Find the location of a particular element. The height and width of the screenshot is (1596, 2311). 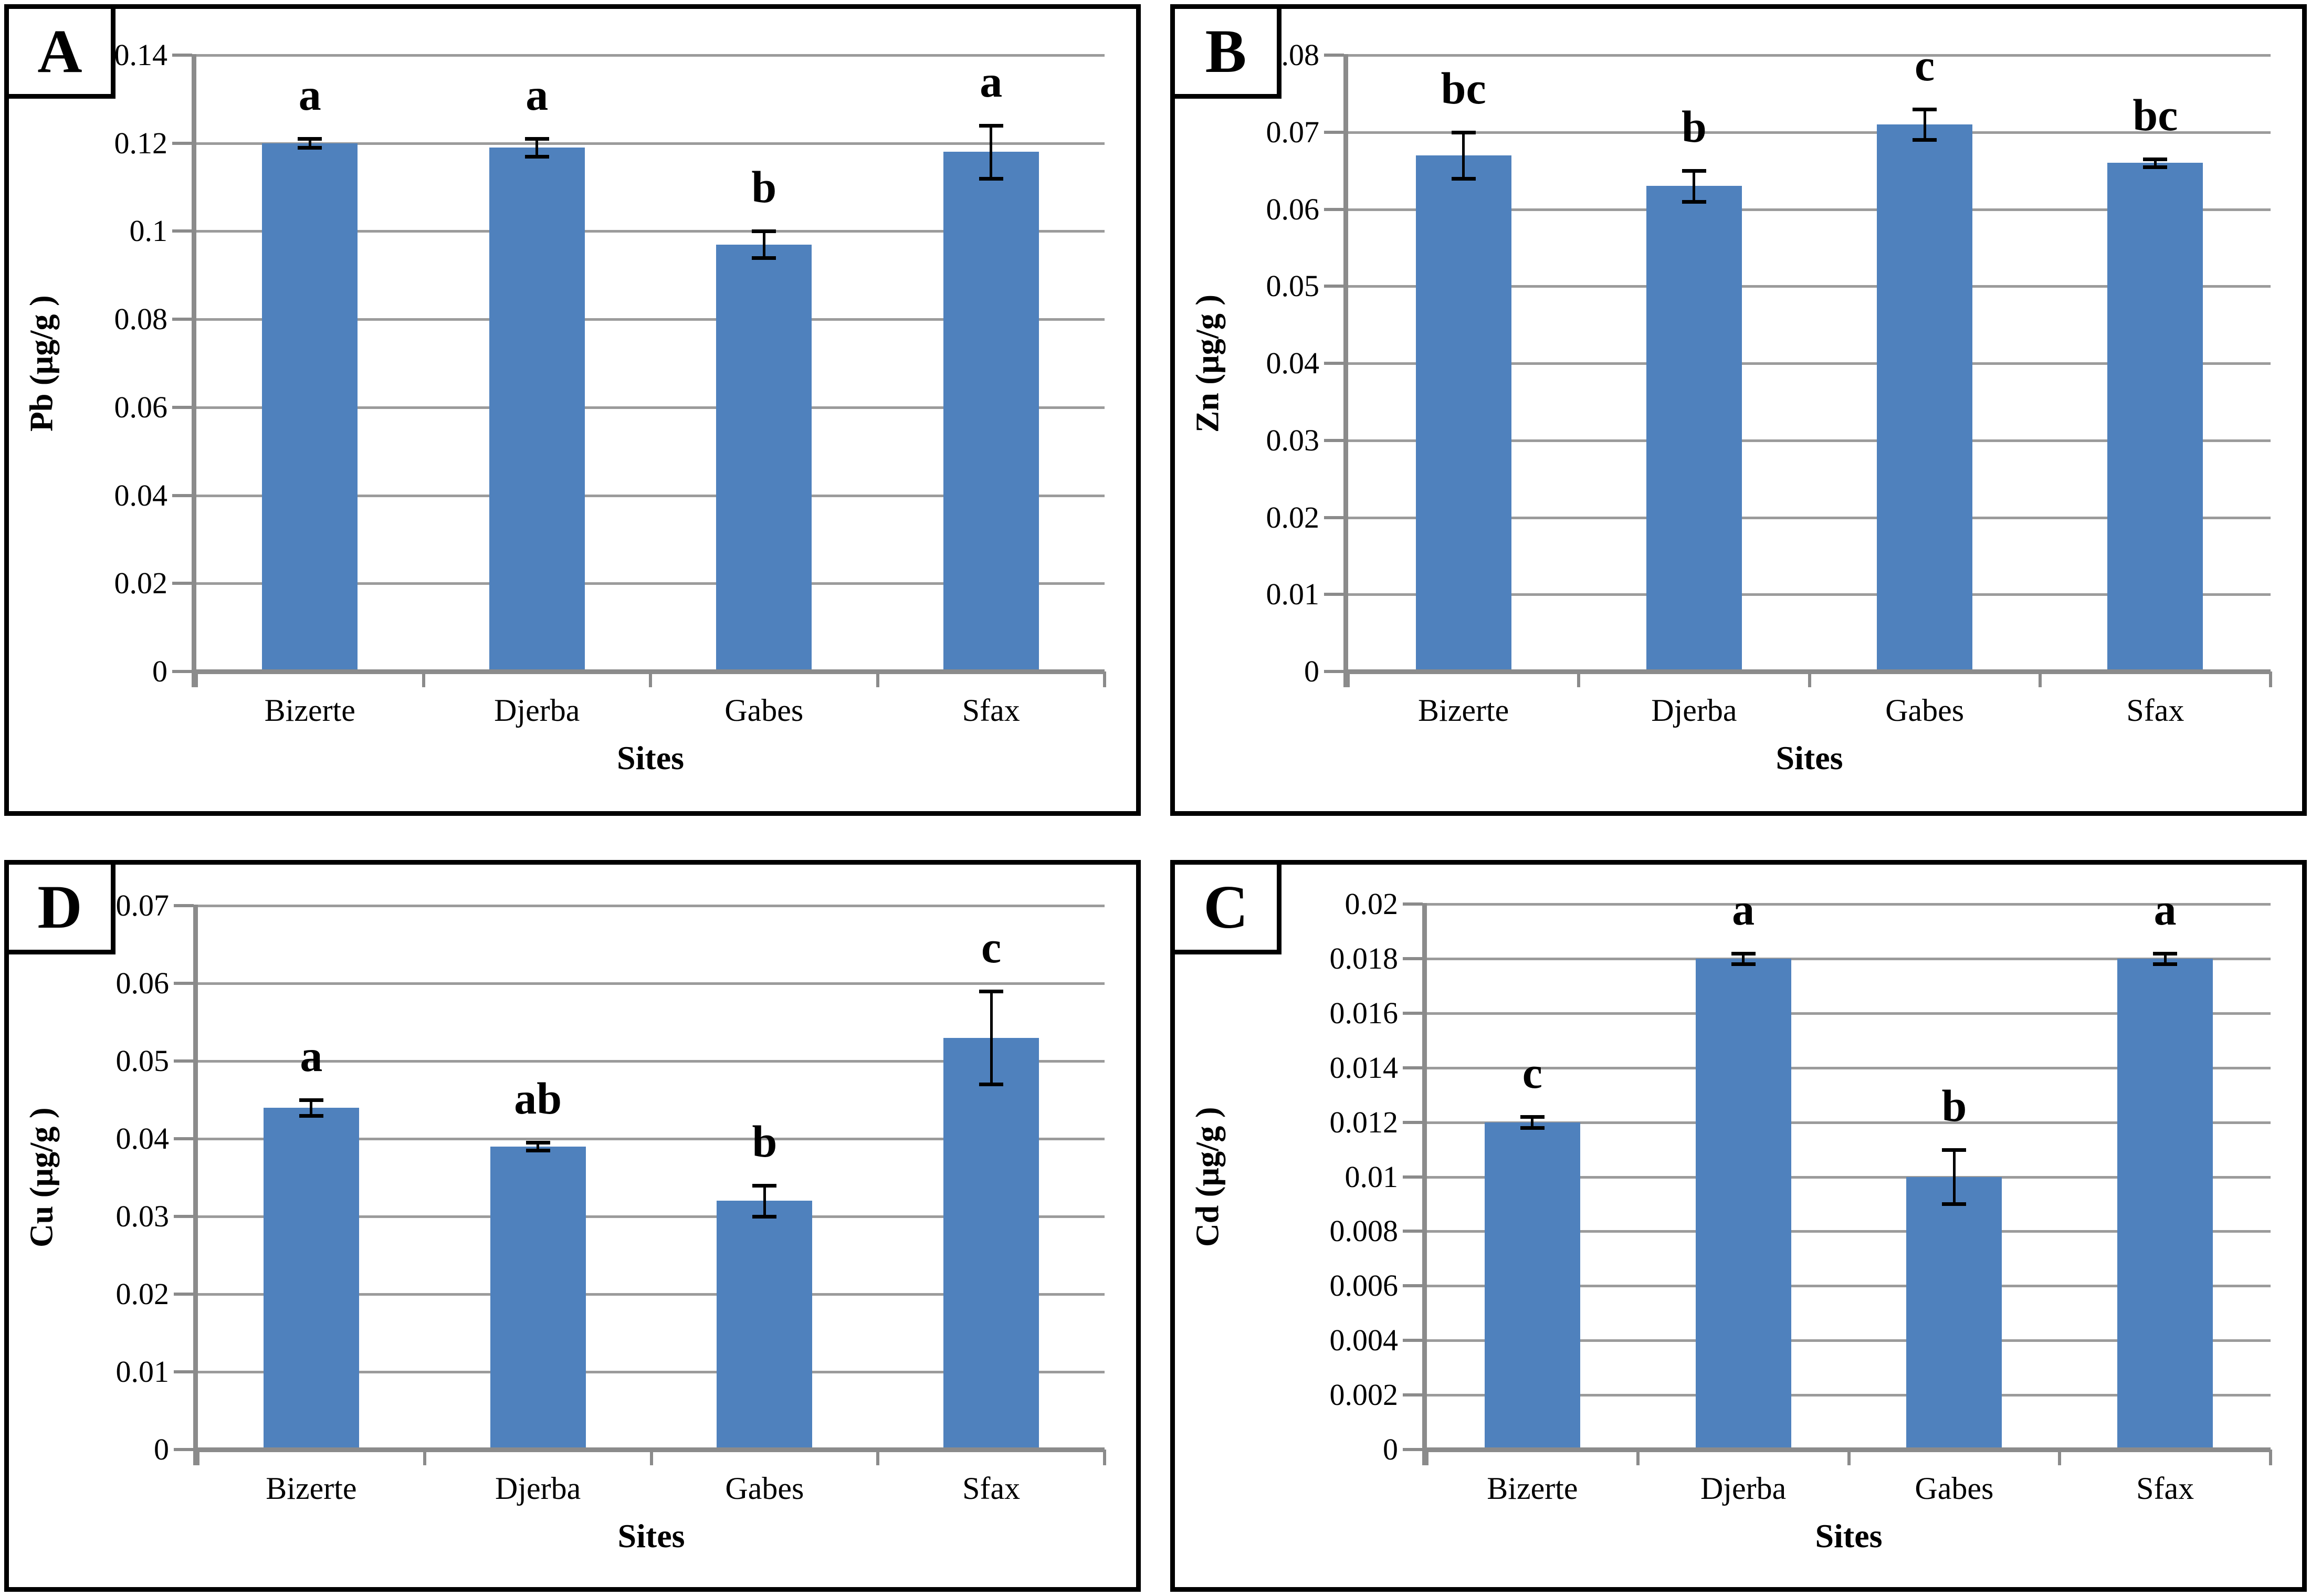

y-axis-line is located at coordinates (1346, 370).